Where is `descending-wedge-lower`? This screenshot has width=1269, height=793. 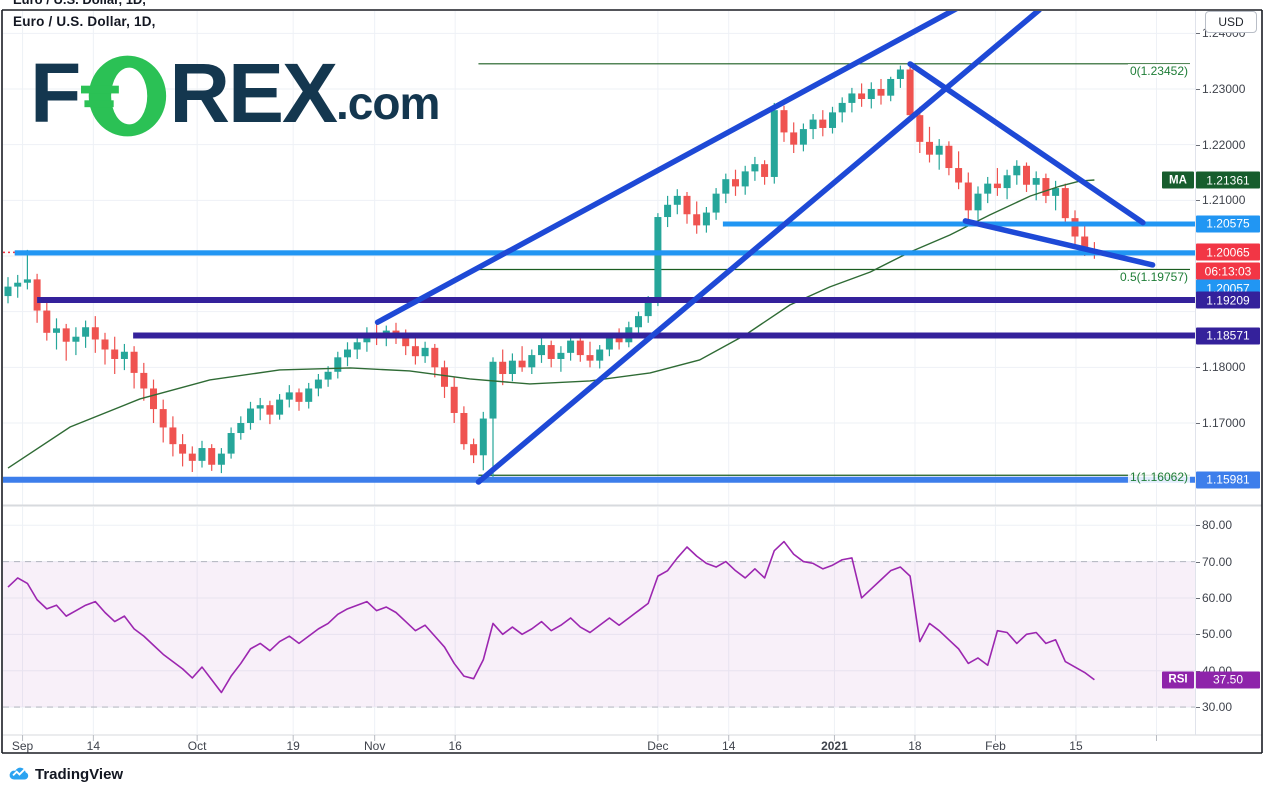 descending-wedge-lower is located at coordinates (1059, 243).